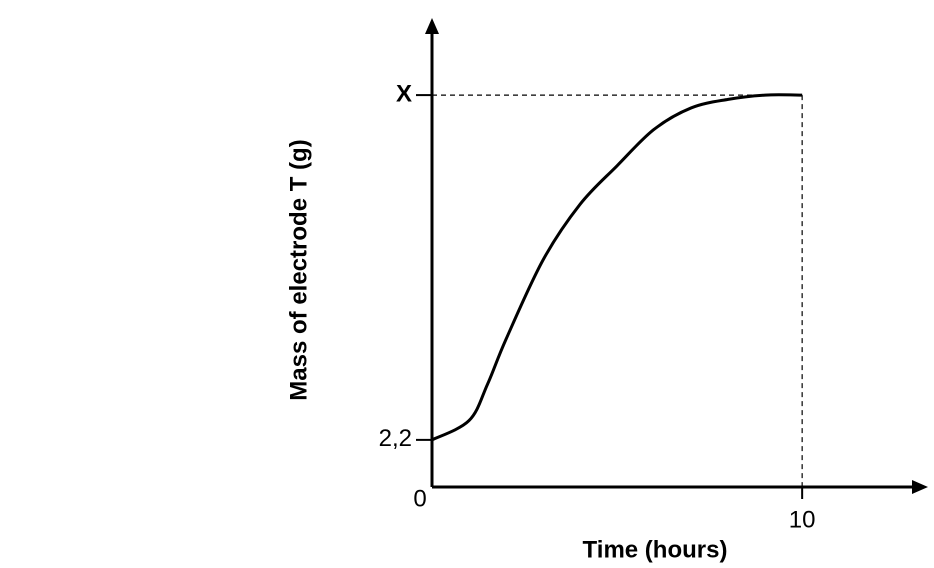  What do you see at coordinates (920, 487) in the screenshot?
I see `x-axis-arrow` at bounding box center [920, 487].